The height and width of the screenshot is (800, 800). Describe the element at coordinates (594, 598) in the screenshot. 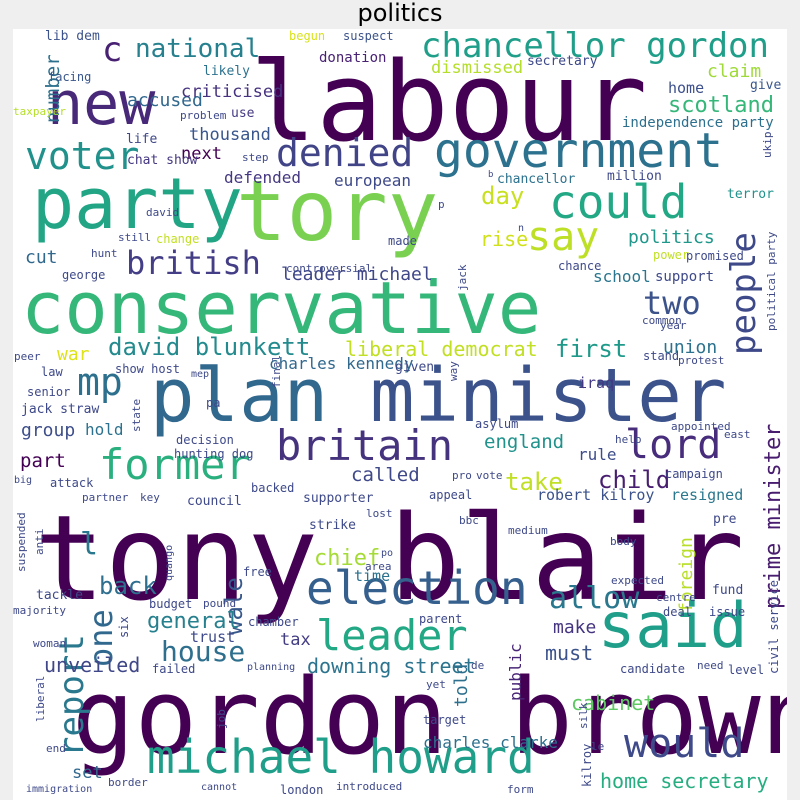

I see `word-allow: allow` at that location.